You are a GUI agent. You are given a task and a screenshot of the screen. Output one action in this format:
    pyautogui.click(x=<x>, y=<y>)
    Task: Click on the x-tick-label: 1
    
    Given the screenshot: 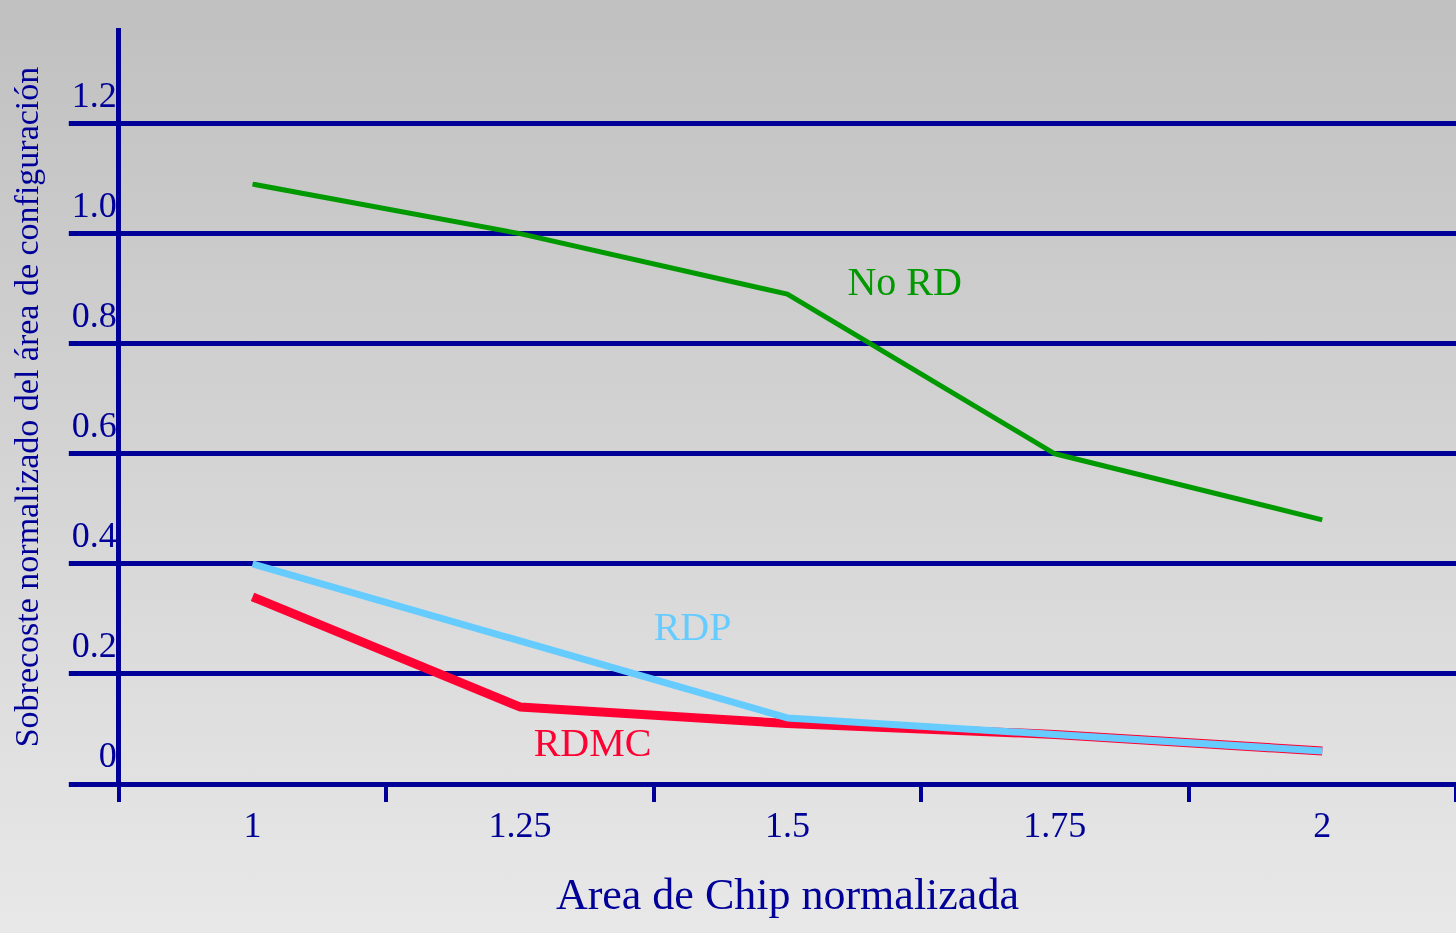 What is the action you would take?
    pyautogui.click(x=252, y=825)
    